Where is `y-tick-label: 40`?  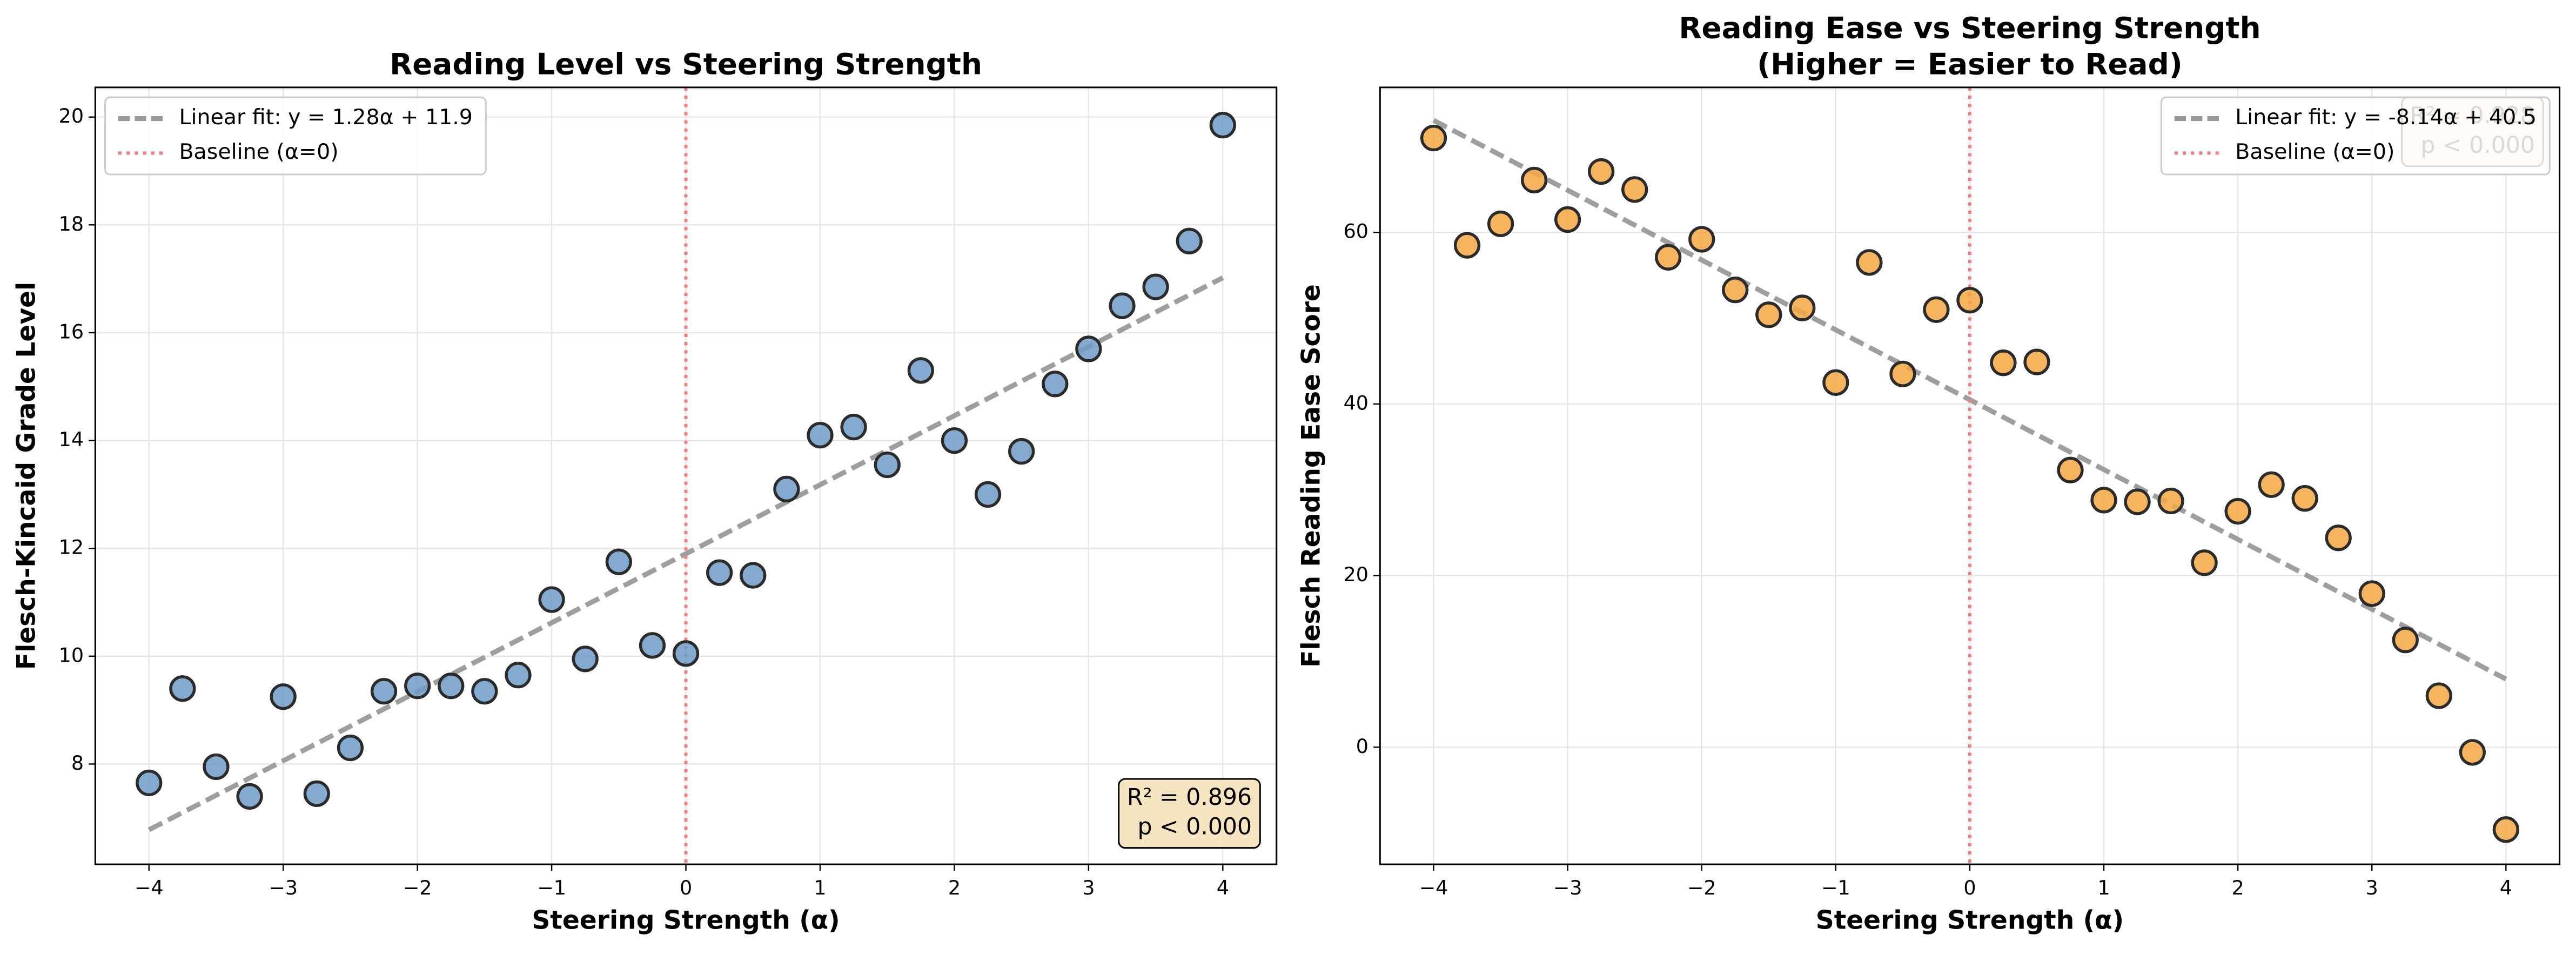
y-tick-label: 40 is located at coordinates (1357, 402).